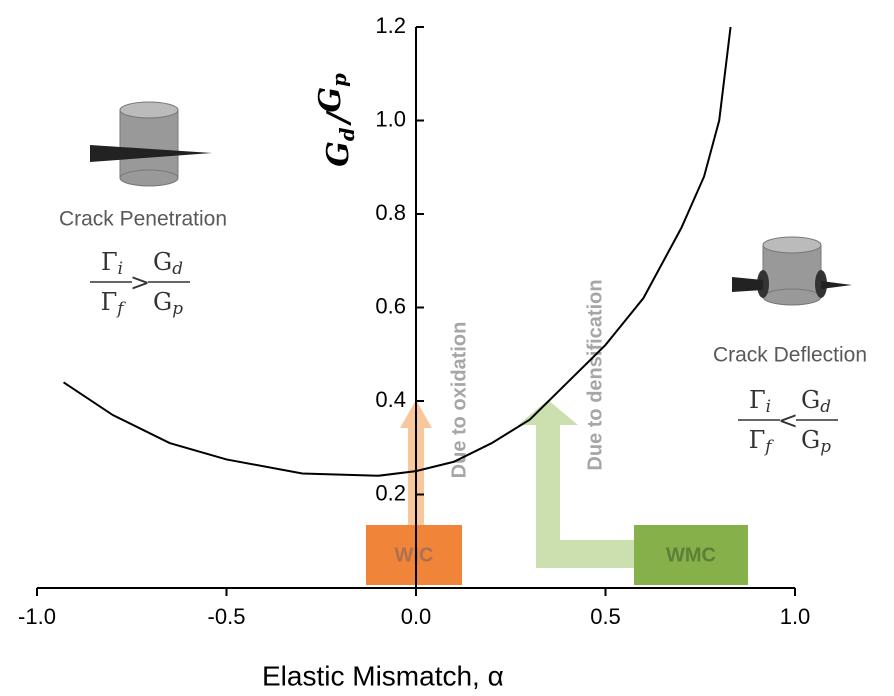  I want to click on x-tick-label: 0.5, so click(605, 616).